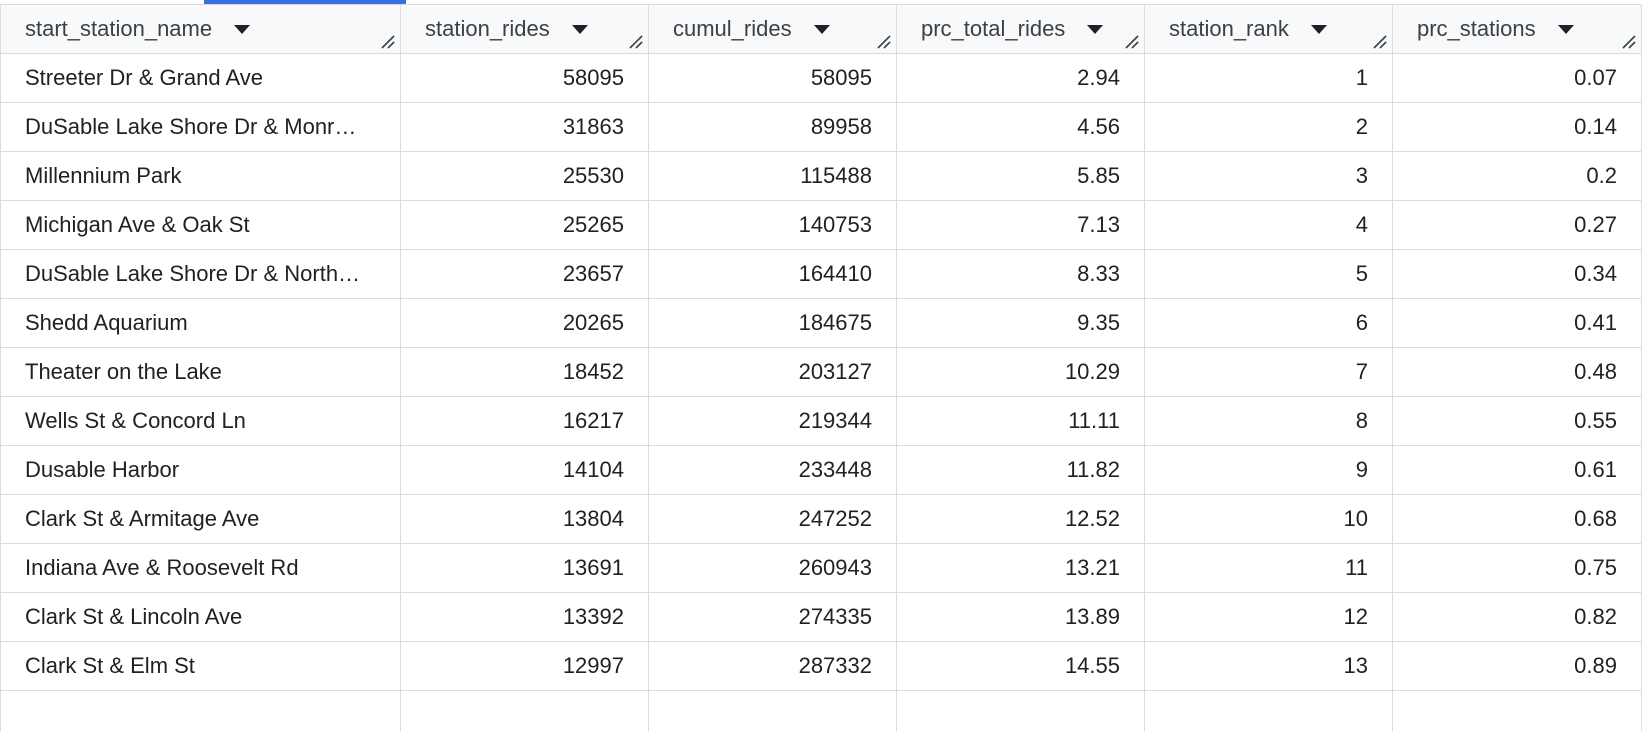  Describe the element at coordinates (1268, 519) in the screenshot. I see `cell-station-rank: 10` at that location.